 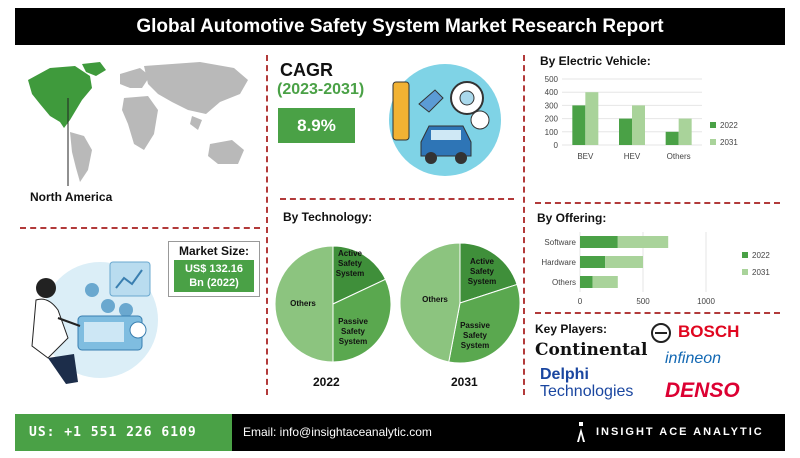 What do you see at coordinates (591, 350) in the screenshot?
I see `continental-logo: Continental` at bounding box center [591, 350].